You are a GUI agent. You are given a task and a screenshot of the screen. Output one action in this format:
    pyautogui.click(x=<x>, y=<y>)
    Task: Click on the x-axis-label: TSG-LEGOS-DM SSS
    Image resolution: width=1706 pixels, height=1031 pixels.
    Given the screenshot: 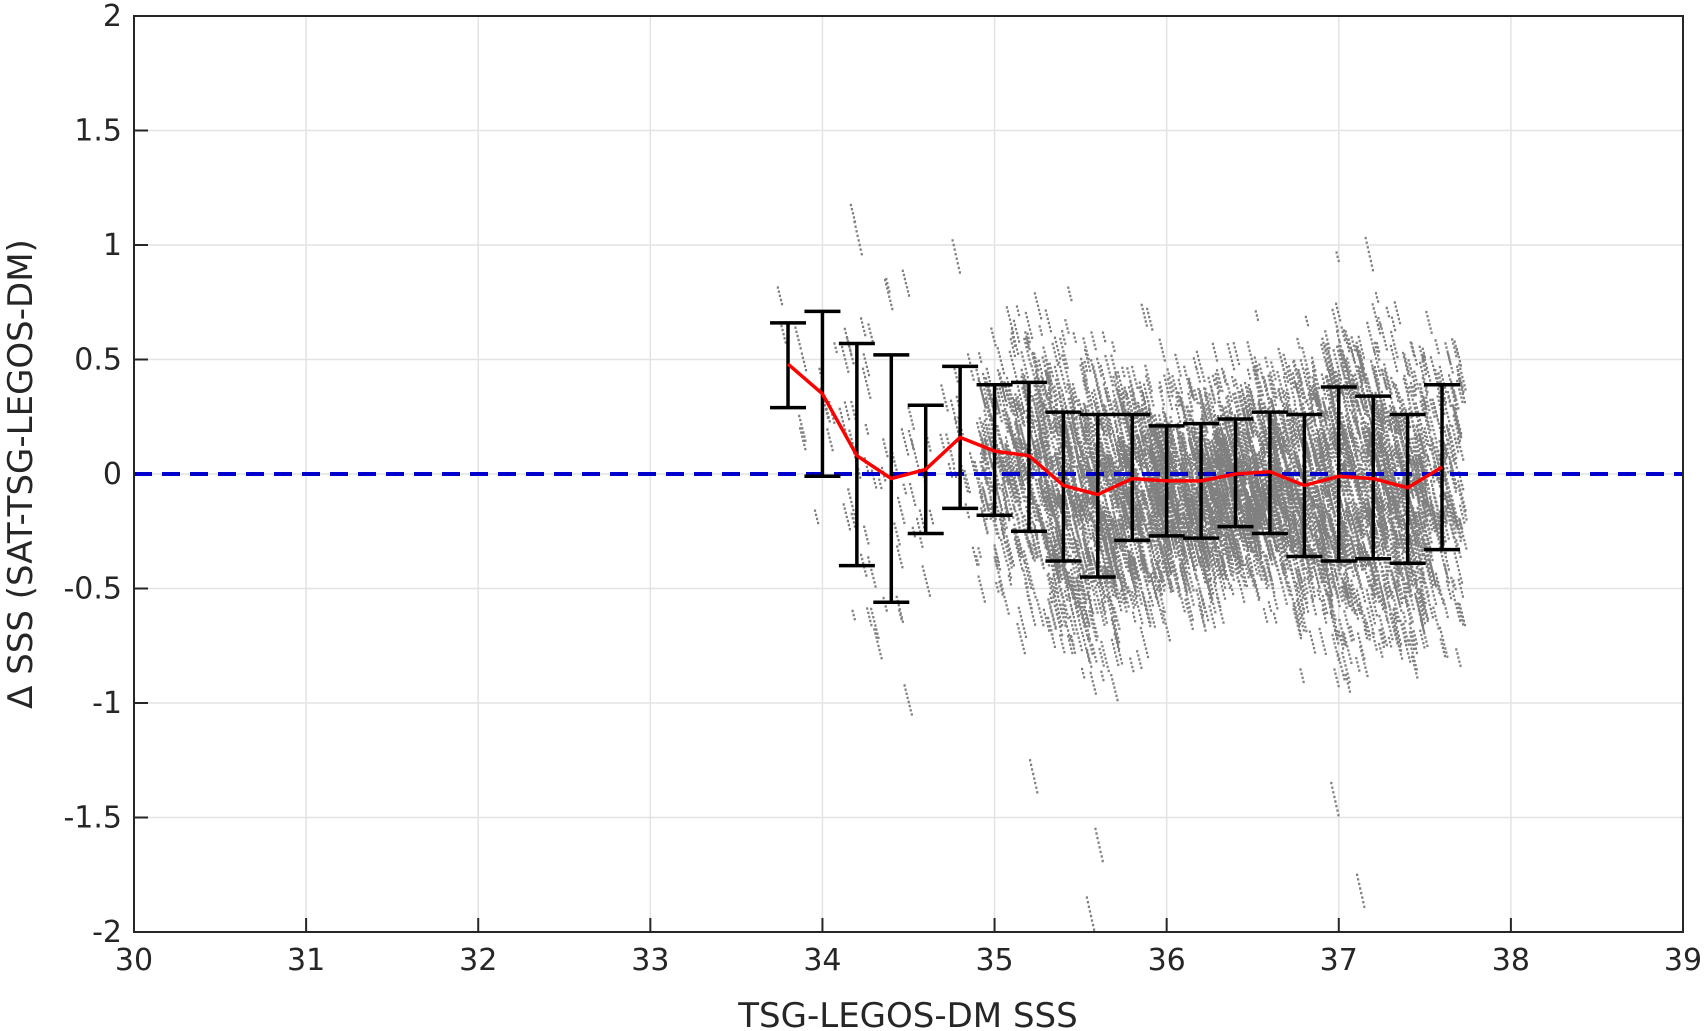 What is the action you would take?
    pyautogui.click(x=907, y=1013)
    